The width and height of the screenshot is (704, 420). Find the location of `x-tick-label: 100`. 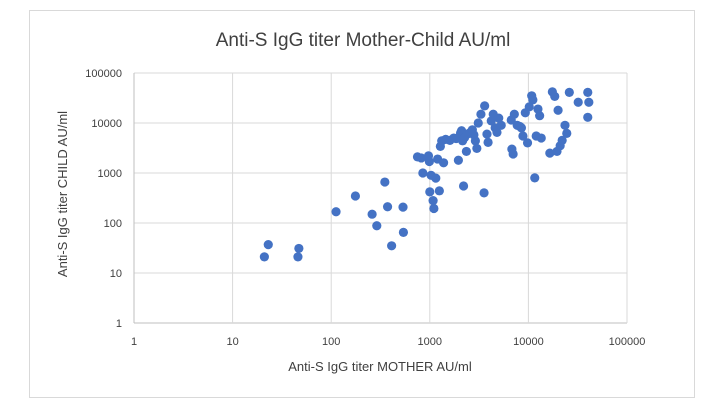

x-tick-label: 100 is located at coordinates (331, 342).